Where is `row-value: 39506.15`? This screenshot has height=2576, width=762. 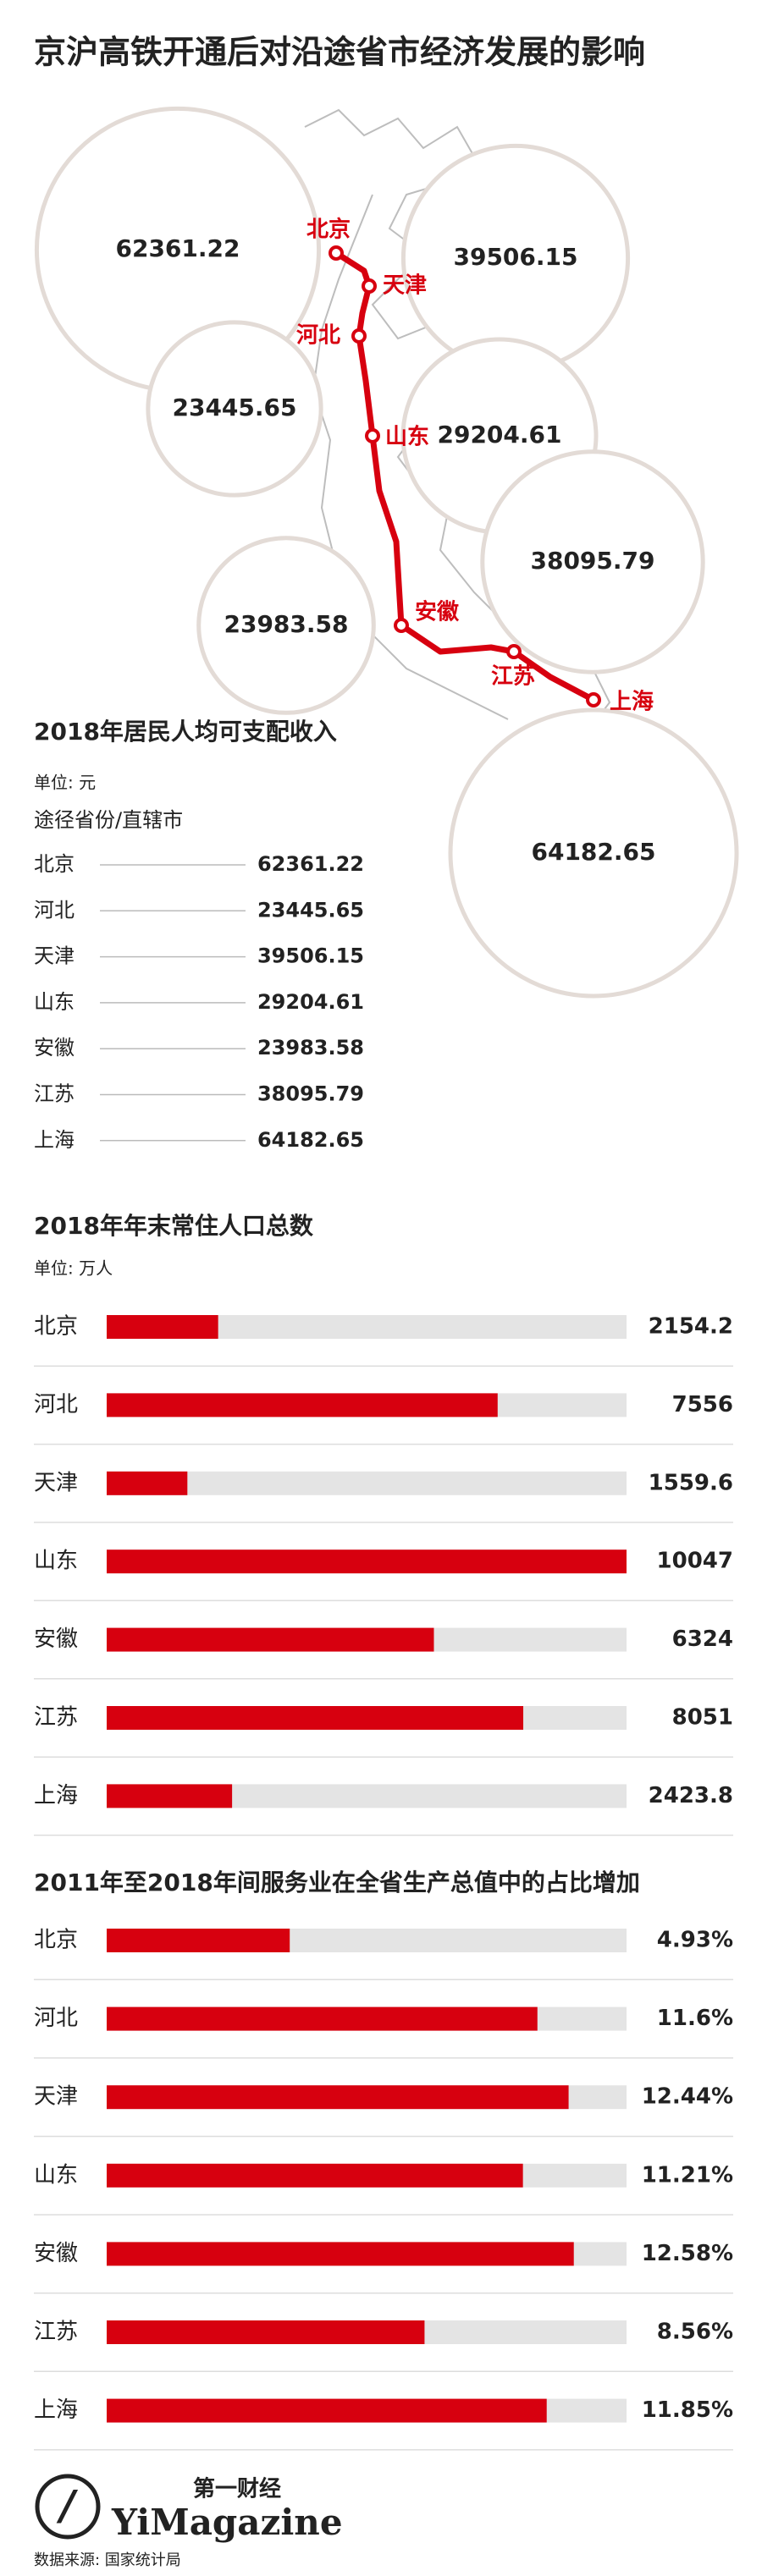
row-value: 39506.15 is located at coordinates (310, 956).